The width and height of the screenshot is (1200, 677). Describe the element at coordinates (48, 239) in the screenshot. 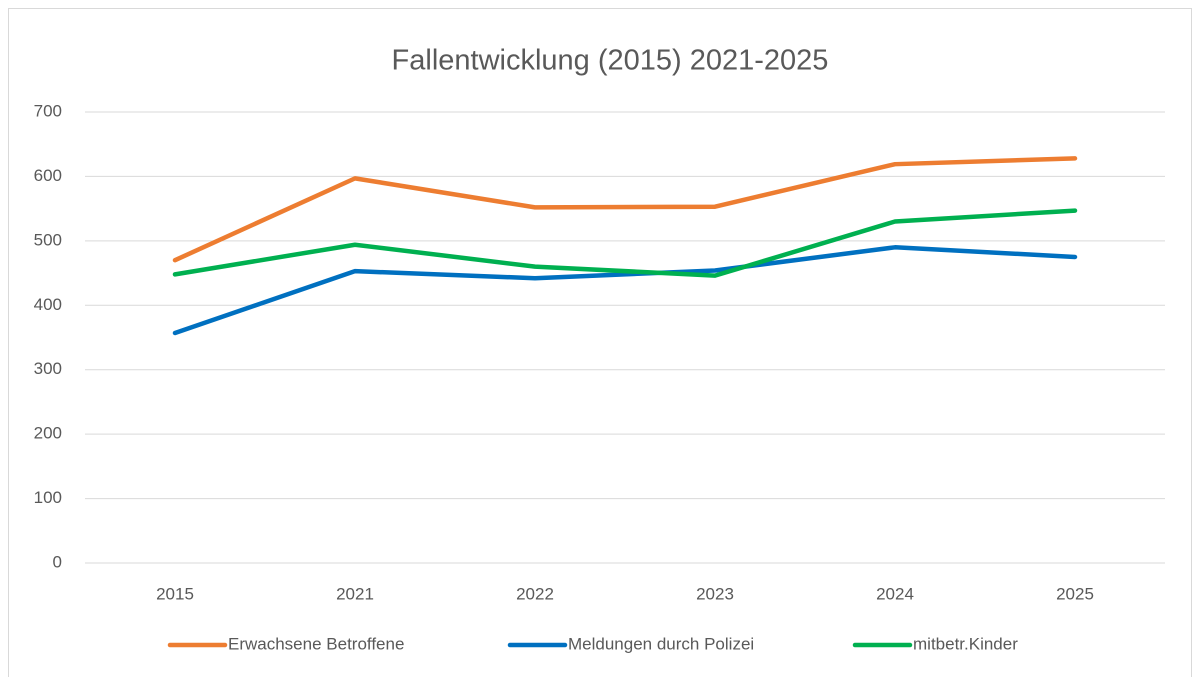

I see `y-tick-label: 500` at that location.